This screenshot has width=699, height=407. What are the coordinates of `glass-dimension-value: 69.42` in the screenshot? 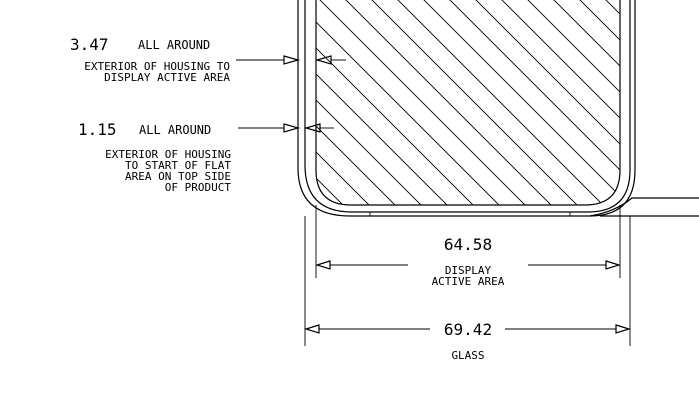 It's located at (468, 329).